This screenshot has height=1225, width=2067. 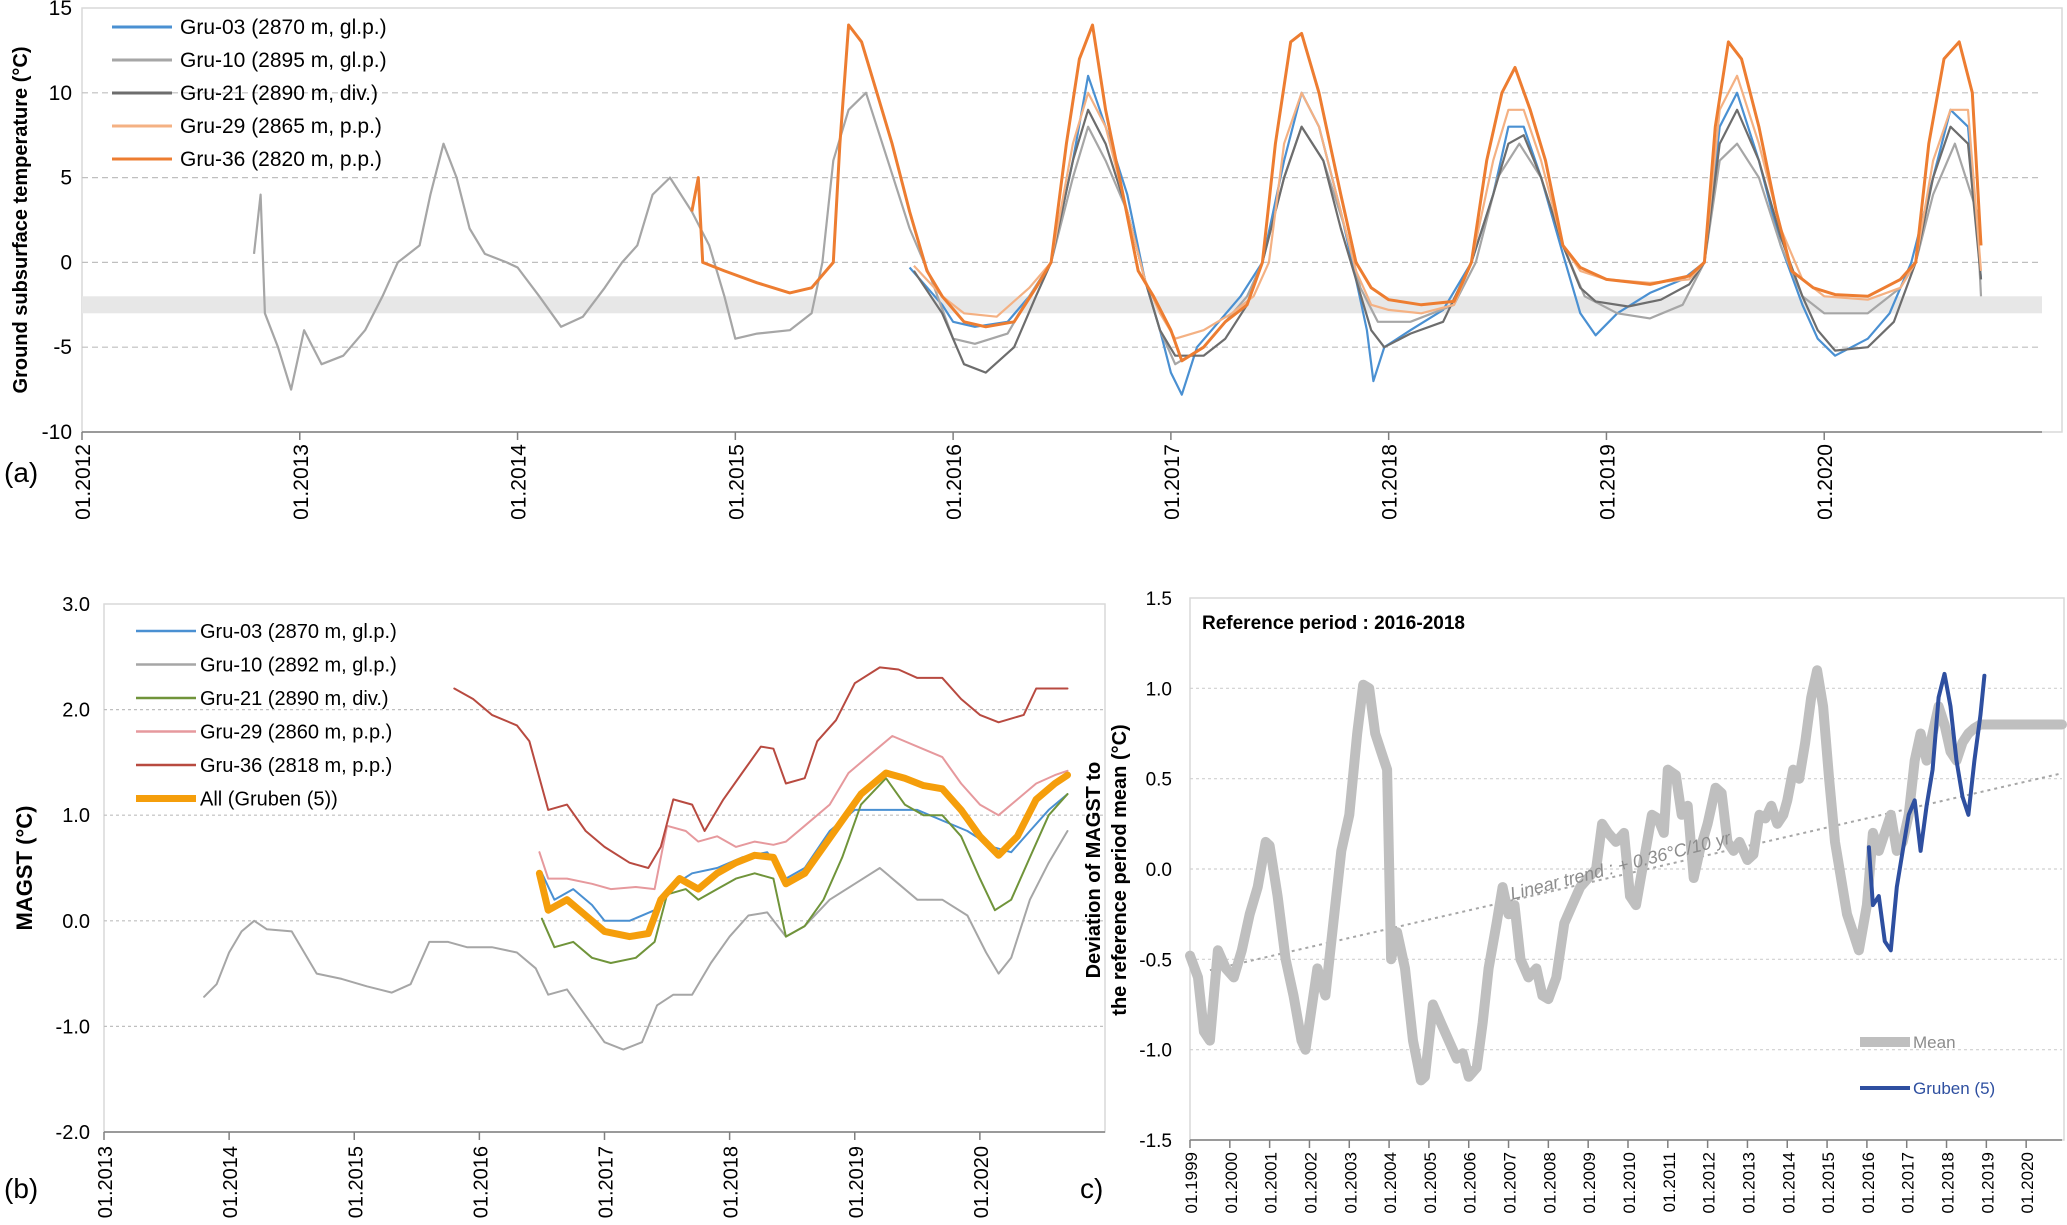 I want to click on xtick-label-b: 01.2018, so click(x=732, y=1182).